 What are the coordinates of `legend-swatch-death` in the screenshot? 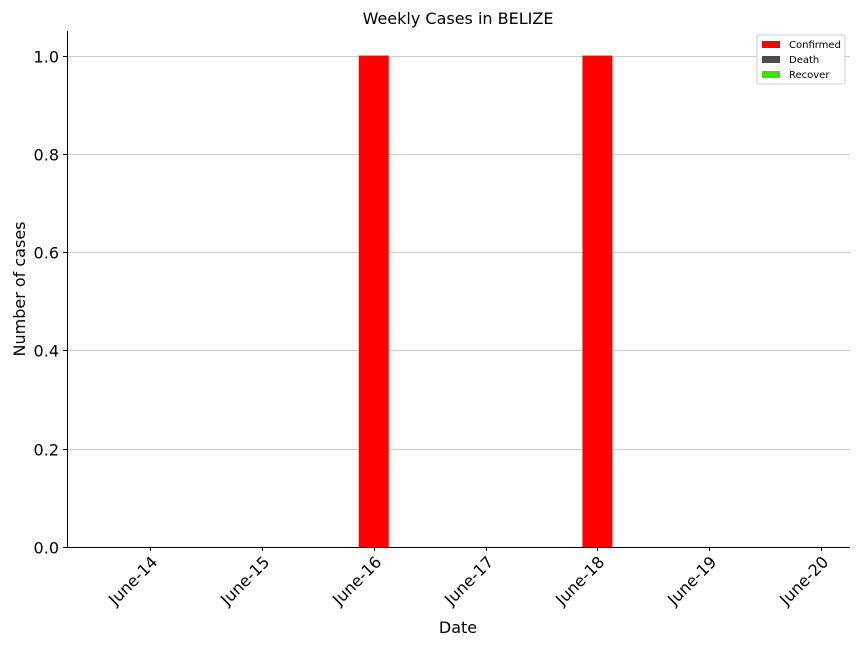 It's located at (771, 59).